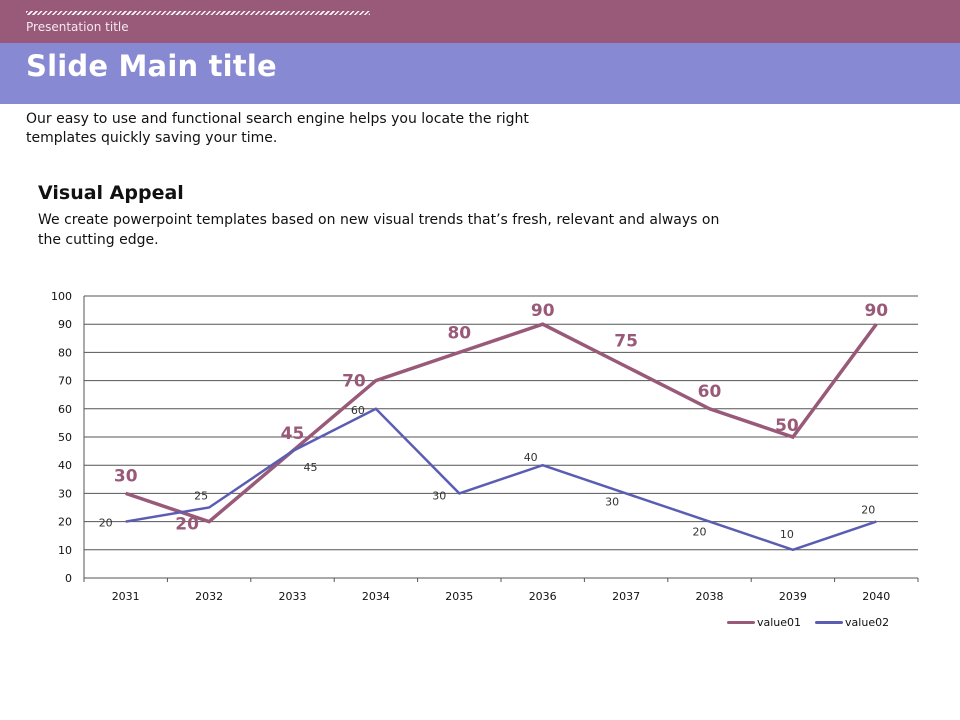 This screenshot has height=720, width=960. I want to click on data-label-value01: 80, so click(459, 333).